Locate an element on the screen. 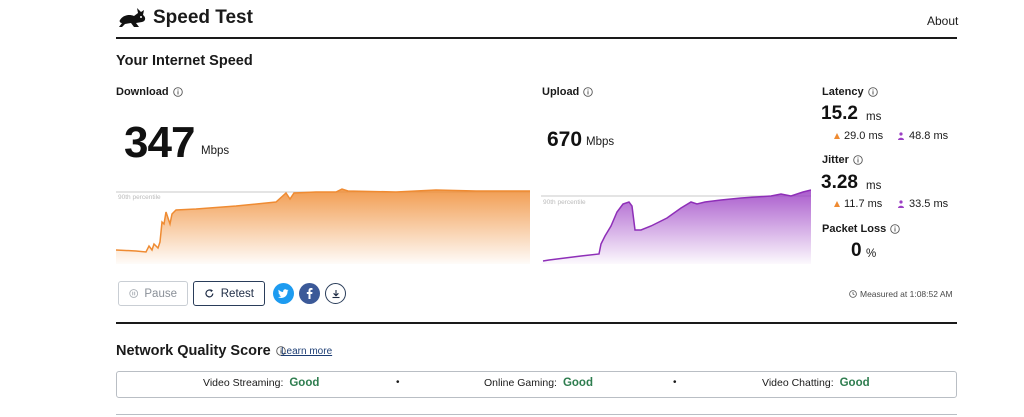  retest-button: Retest is located at coordinates (229, 293).